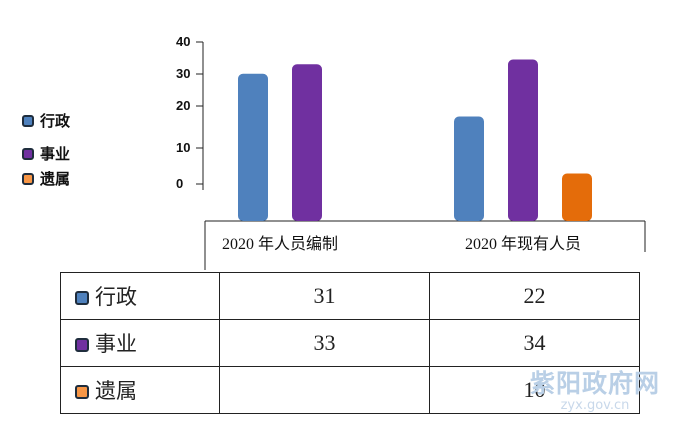  What do you see at coordinates (116, 391) in the screenshot?
I see `row-label: 遗属` at bounding box center [116, 391].